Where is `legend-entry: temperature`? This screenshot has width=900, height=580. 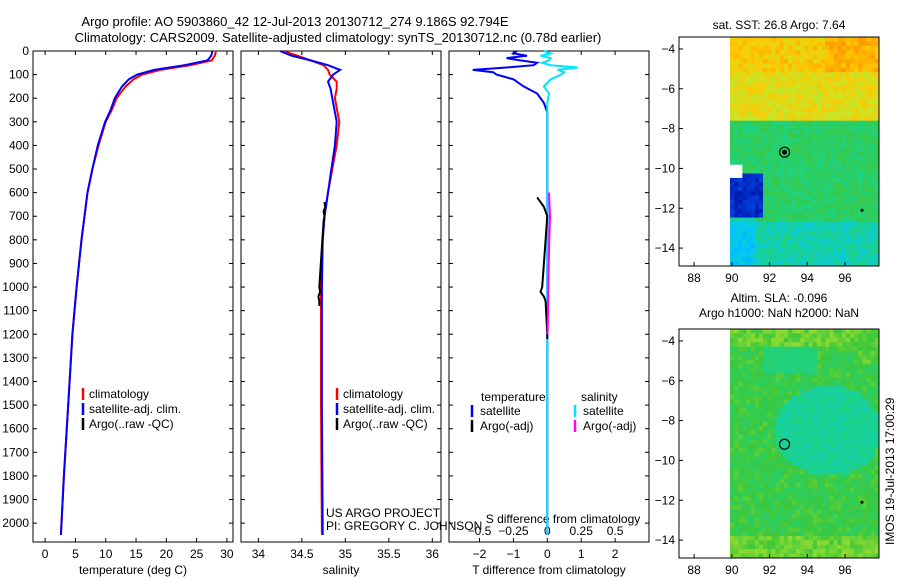
legend-entry: temperature is located at coordinates (513, 397).